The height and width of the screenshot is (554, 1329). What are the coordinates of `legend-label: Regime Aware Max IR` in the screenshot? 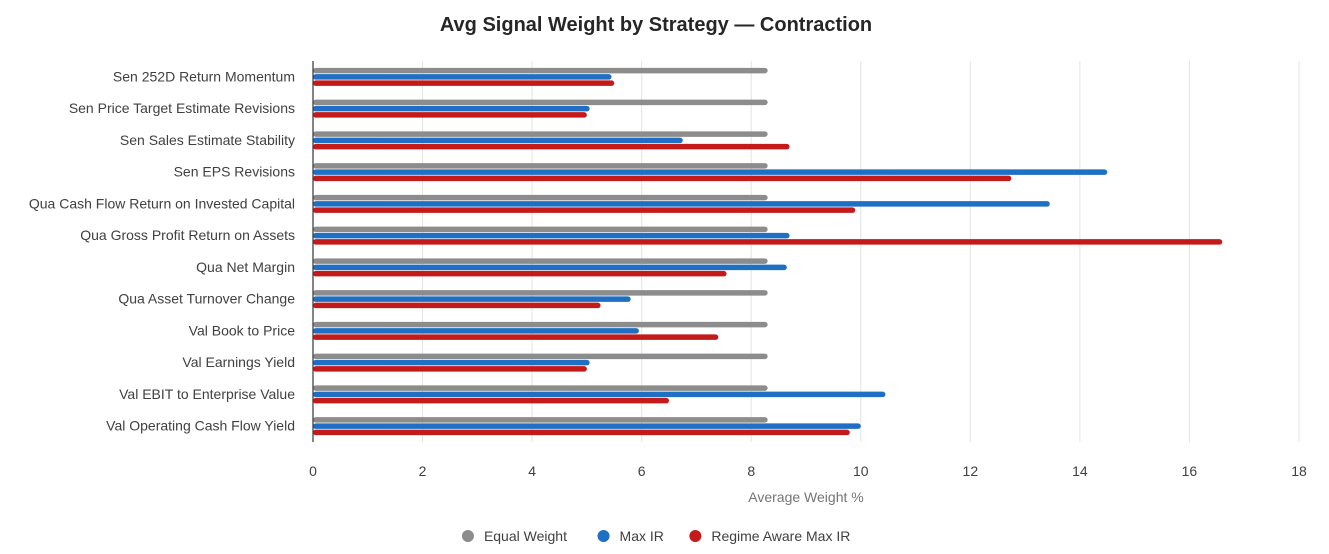 It's located at (780, 536).